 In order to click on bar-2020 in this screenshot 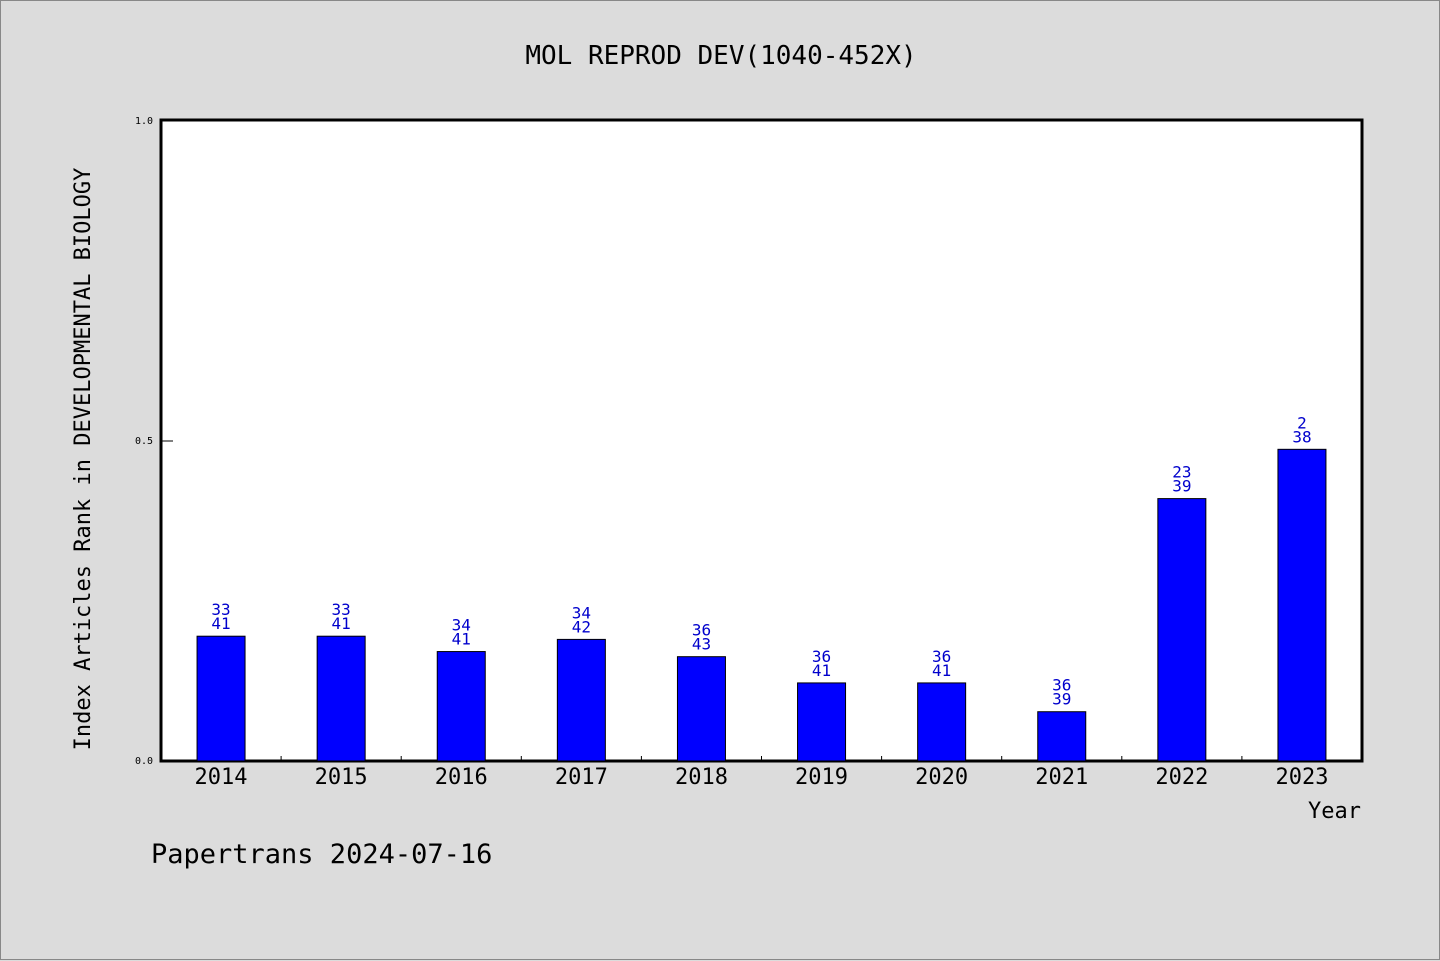, I will do `click(942, 722)`.